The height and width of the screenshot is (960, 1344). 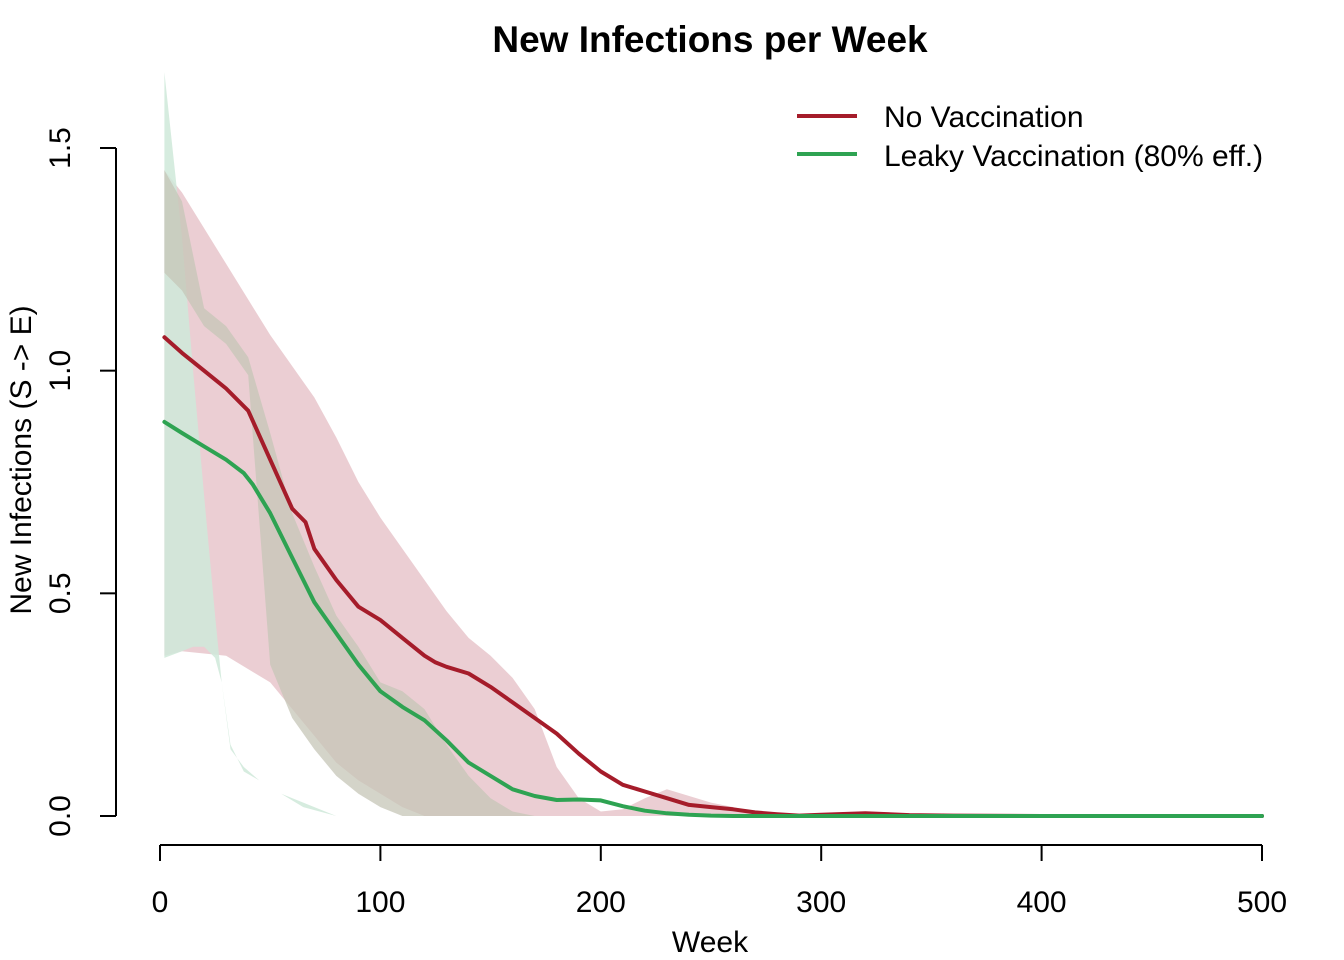 What do you see at coordinates (160, 902) in the screenshot?
I see `x-tick-label: 0` at bounding box center [160, 902].